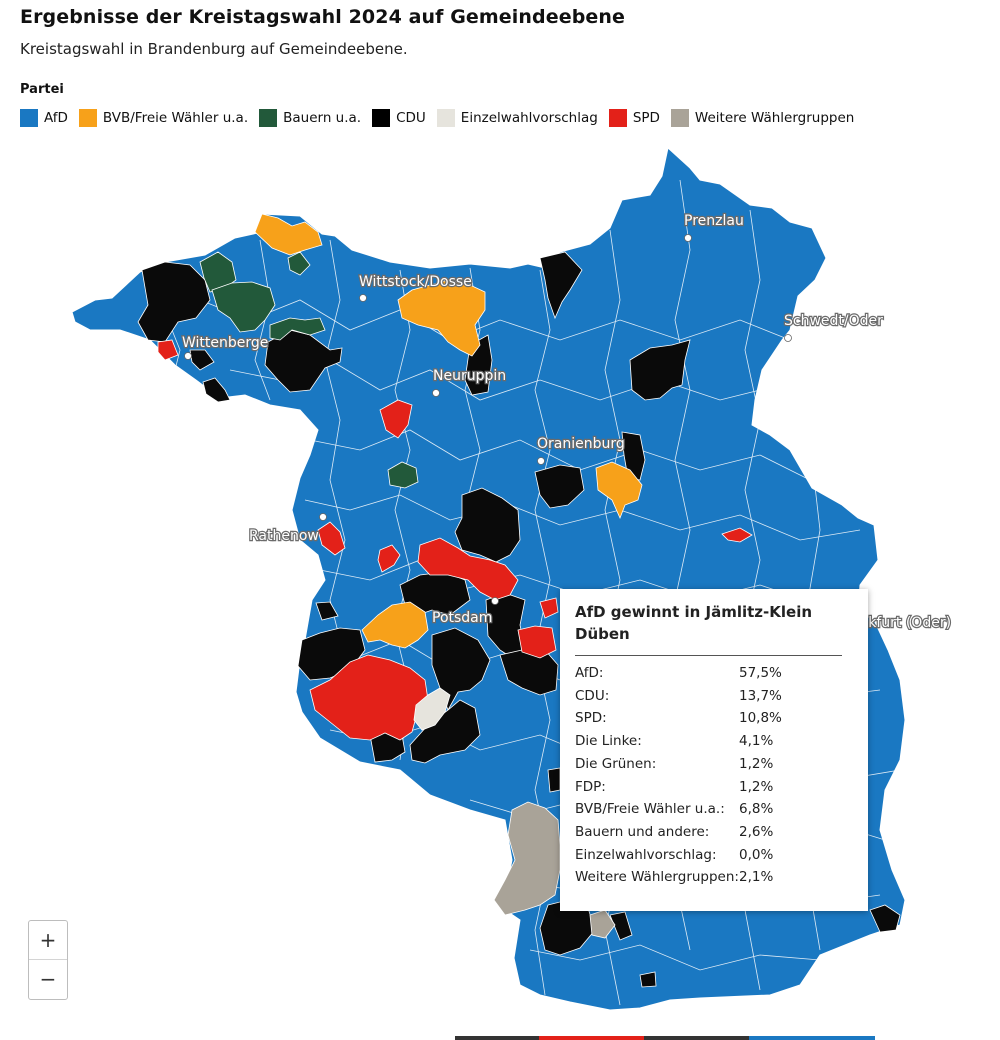  What do you see at coordinates (708, 673) in the screenshot?
I see `tooltip-row: AfD: 57,5%` at bounding box center [708, 673].